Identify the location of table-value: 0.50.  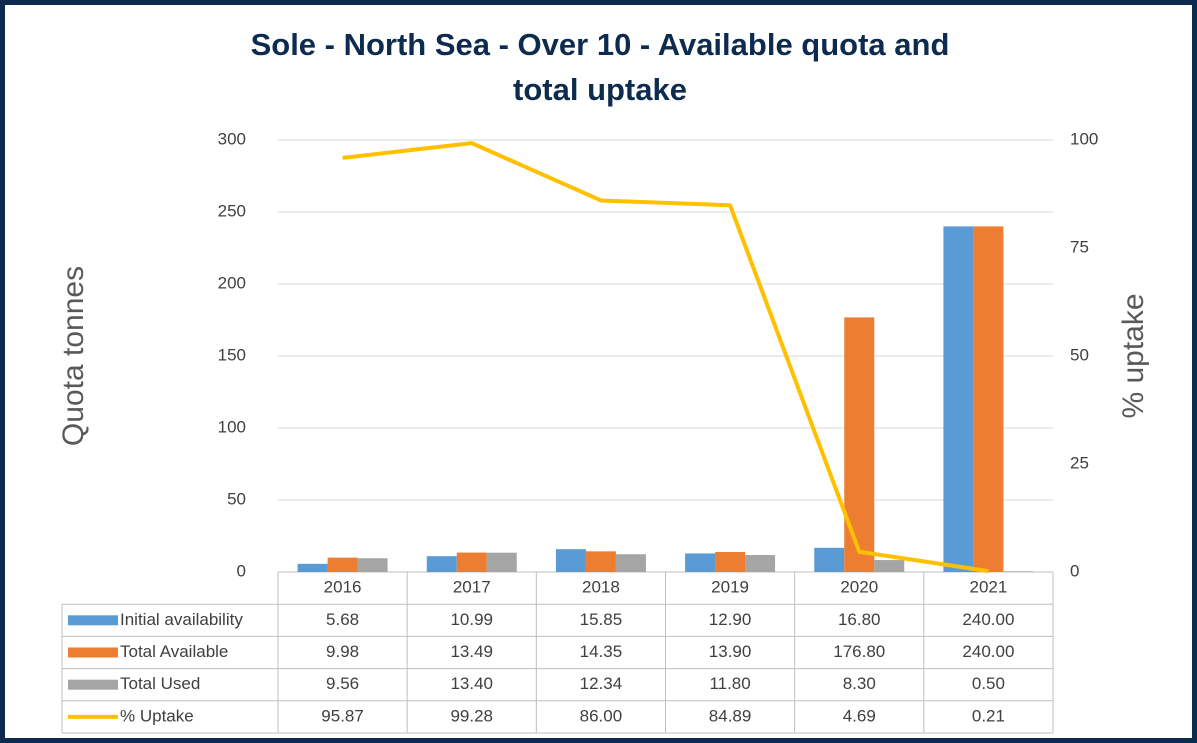
(988, 683).